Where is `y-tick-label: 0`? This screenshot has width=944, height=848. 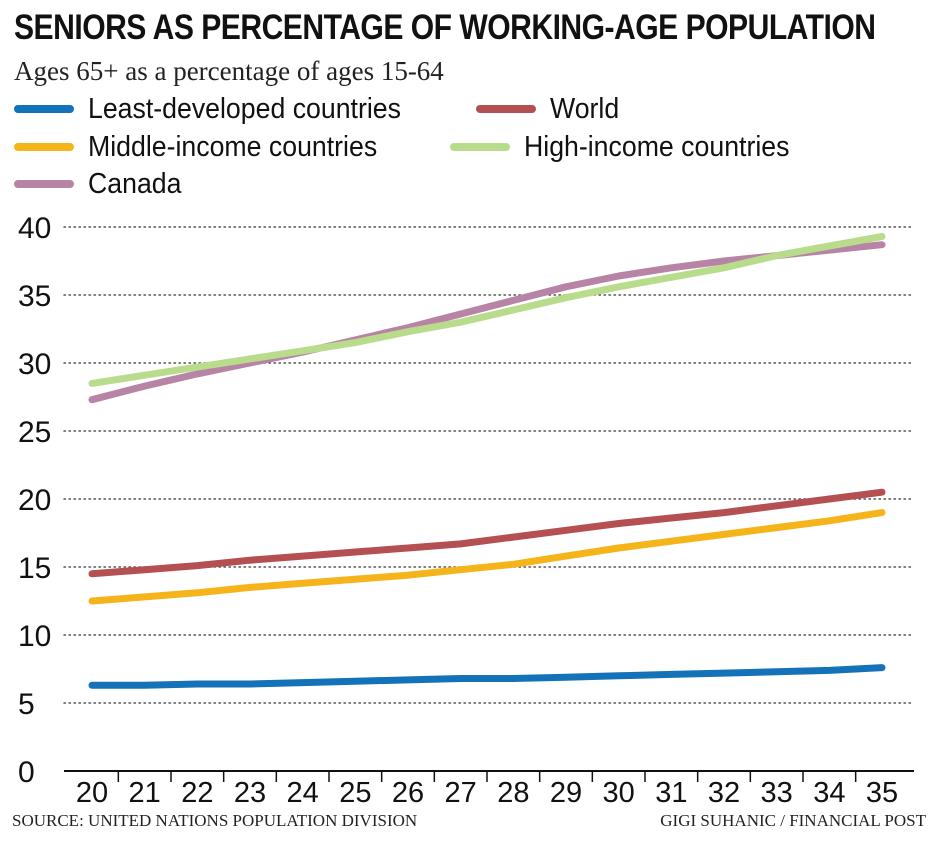 y-tick-label: 0 is located at coordinates (26, 772).